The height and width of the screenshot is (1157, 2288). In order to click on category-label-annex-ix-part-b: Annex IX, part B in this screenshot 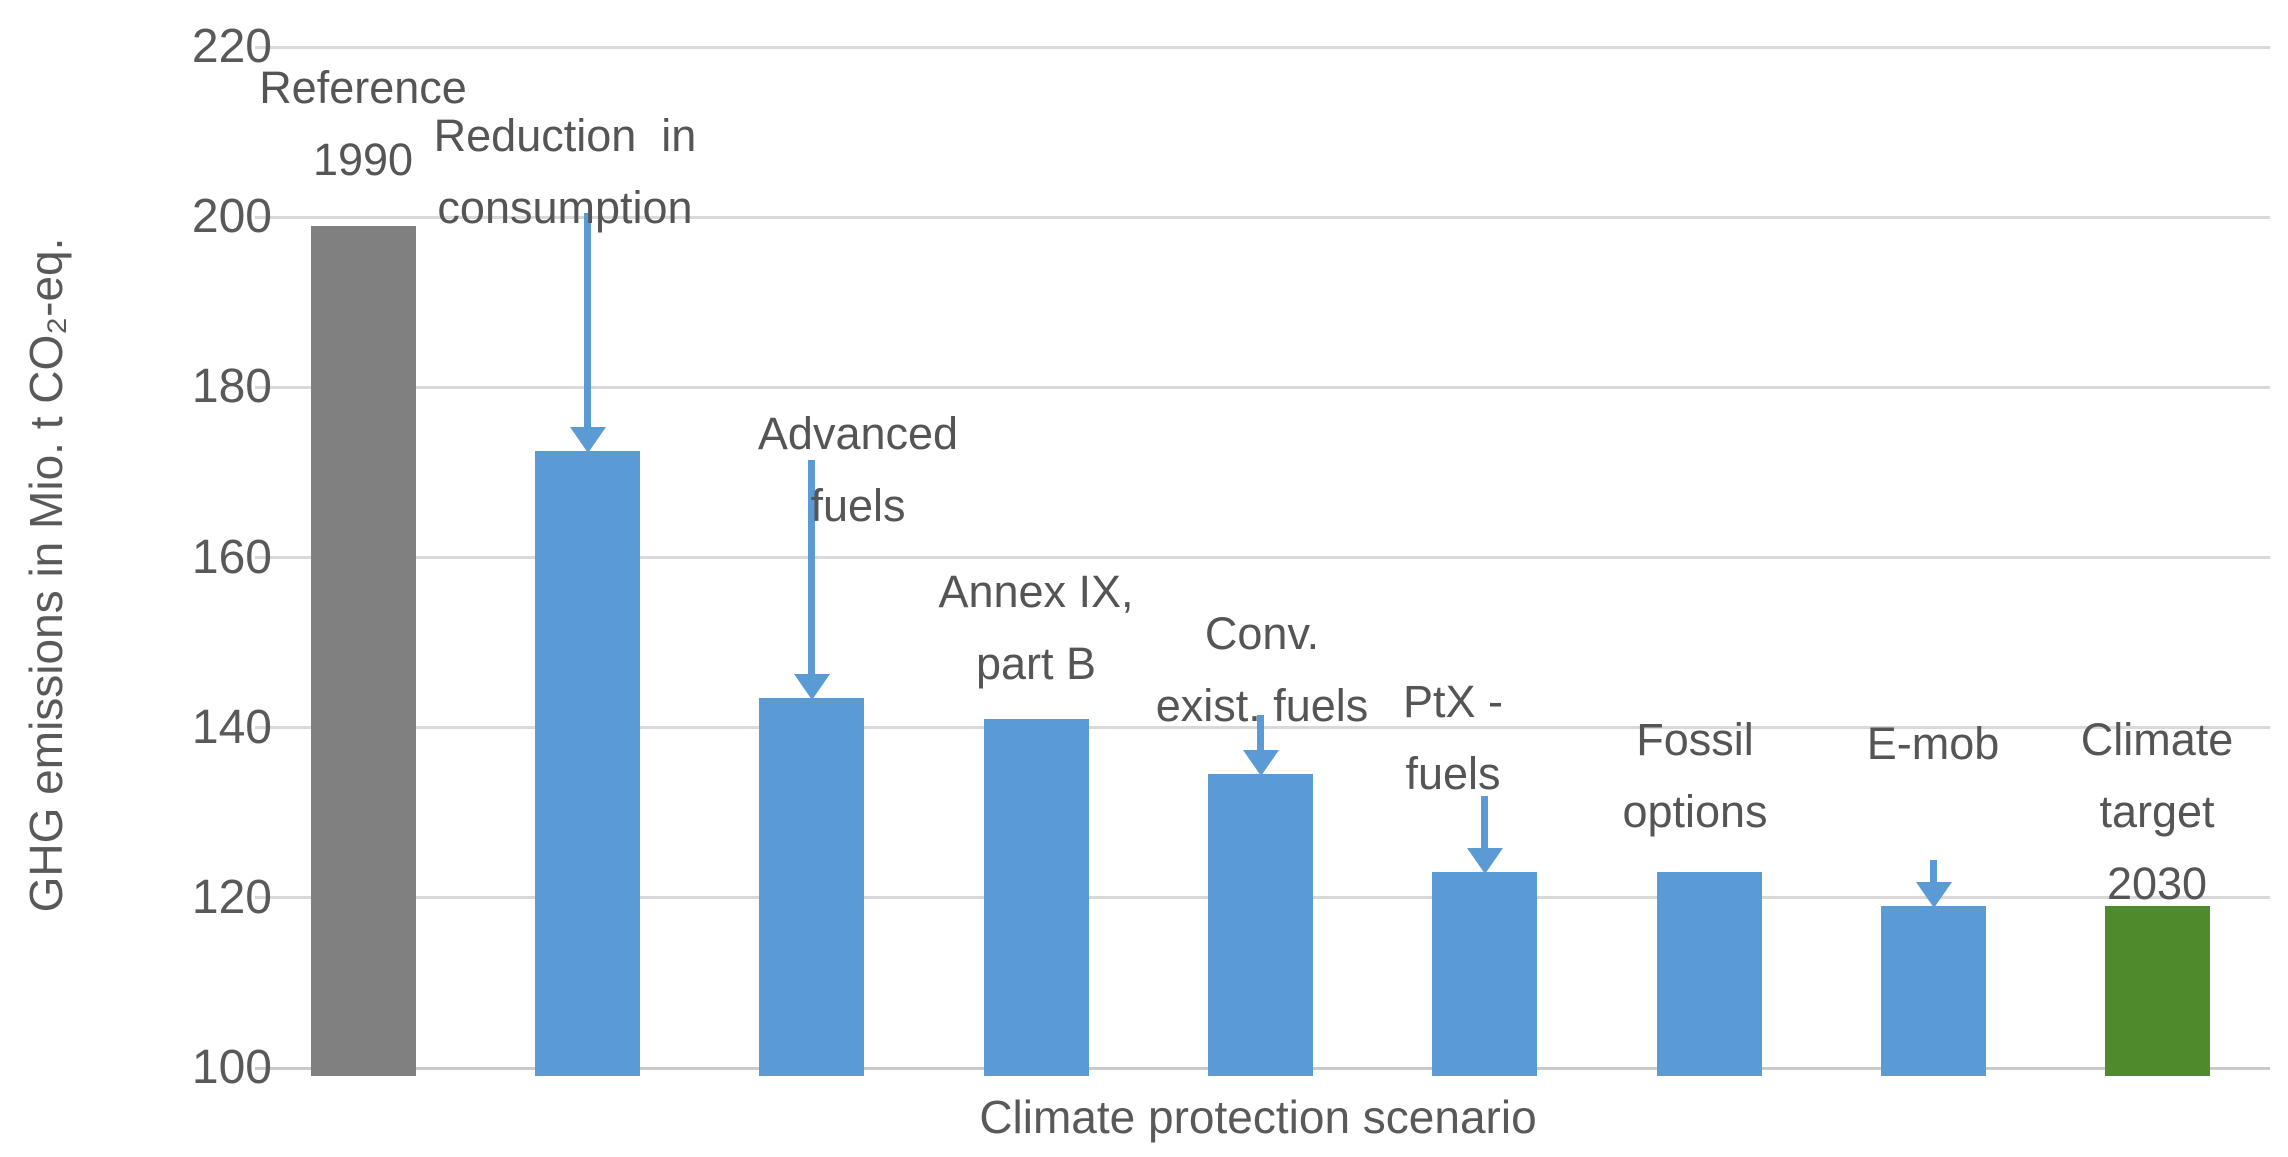, I will do `click(1036, 627)`.